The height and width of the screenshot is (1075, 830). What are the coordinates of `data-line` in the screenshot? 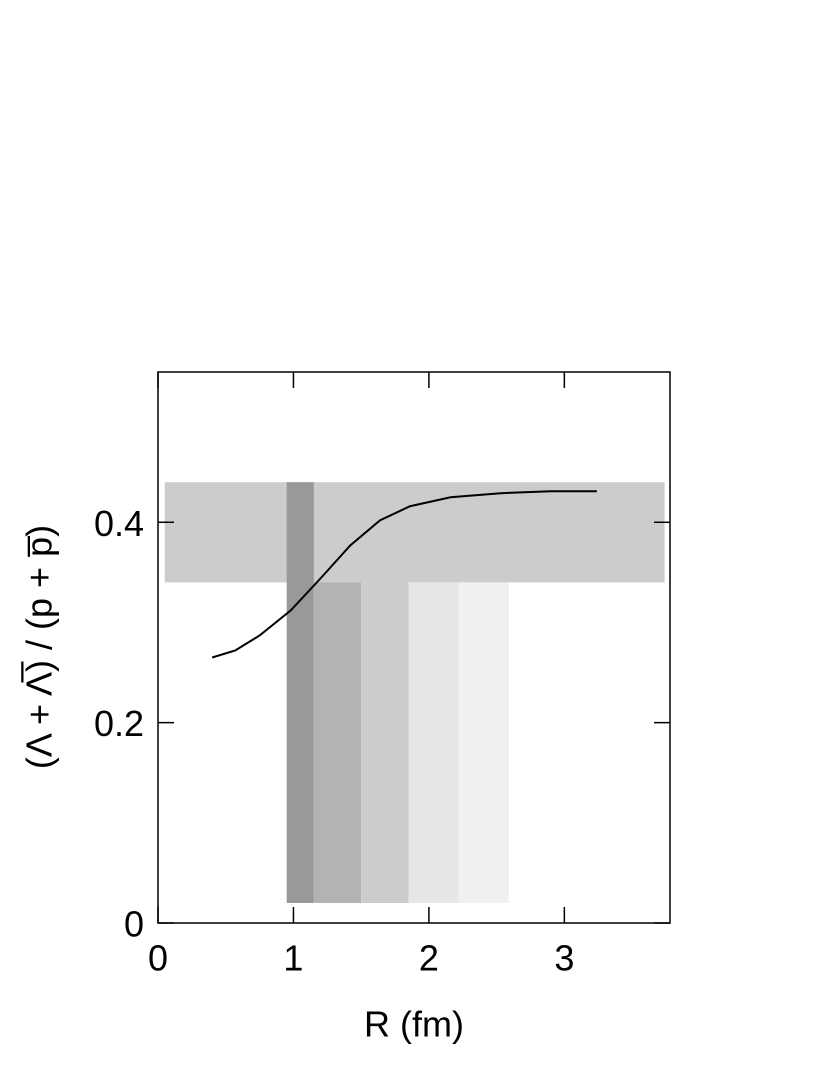 It's located at (404, 574).